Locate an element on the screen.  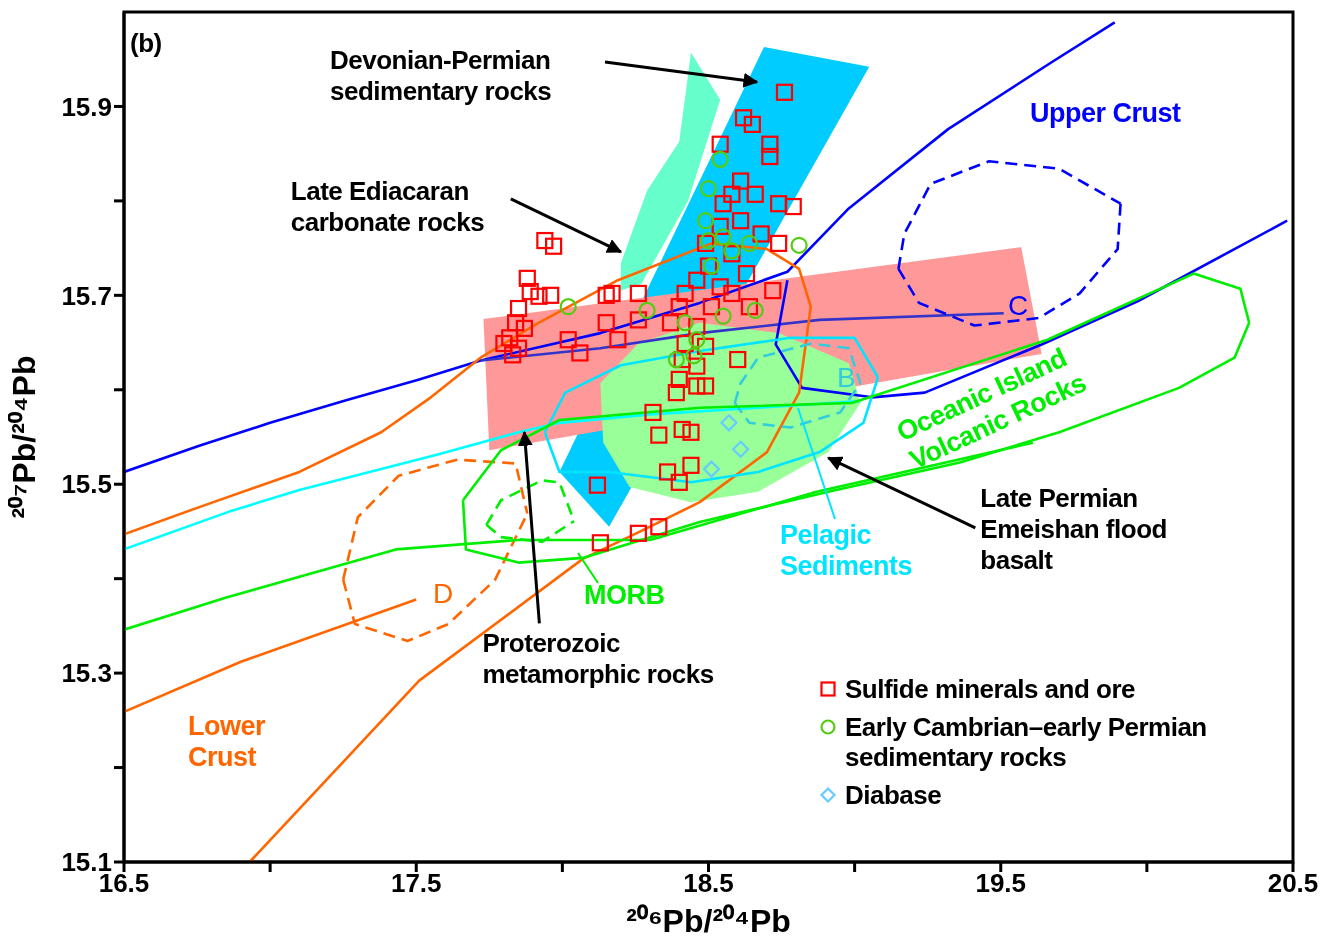
y-tick-label: 15.5 is located at coordinates (86, 484).